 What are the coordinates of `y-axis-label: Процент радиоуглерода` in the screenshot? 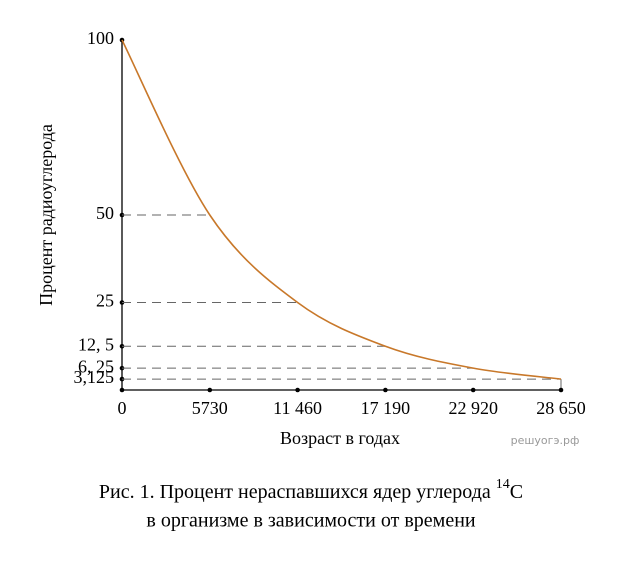 It's located at (46, 215).